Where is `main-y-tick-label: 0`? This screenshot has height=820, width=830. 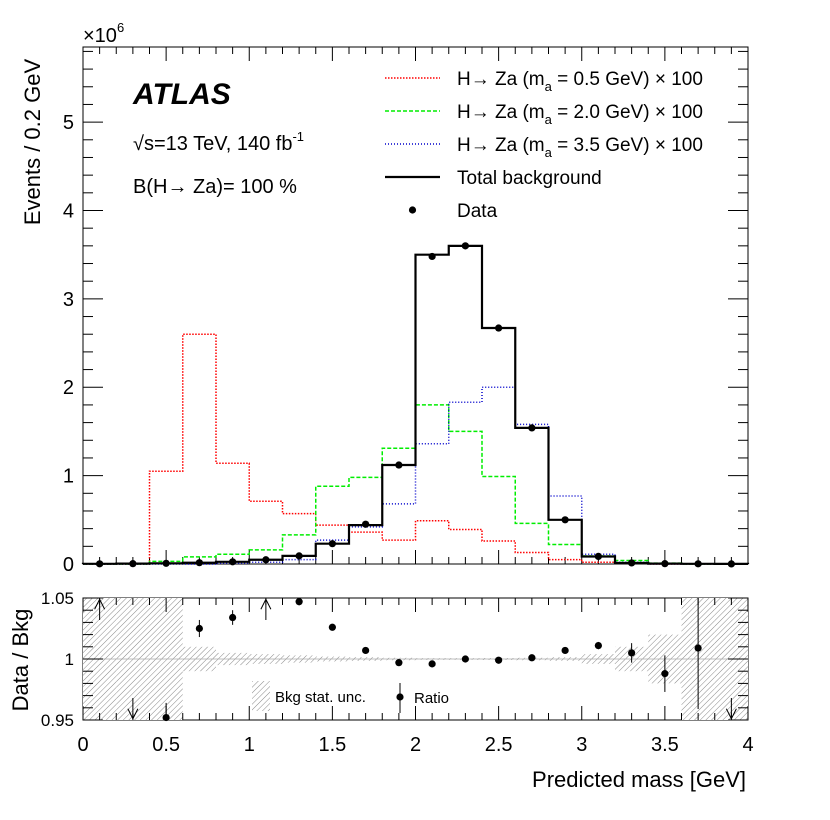 main-y-tick-label: 0 is located at coordinates (68, 565).